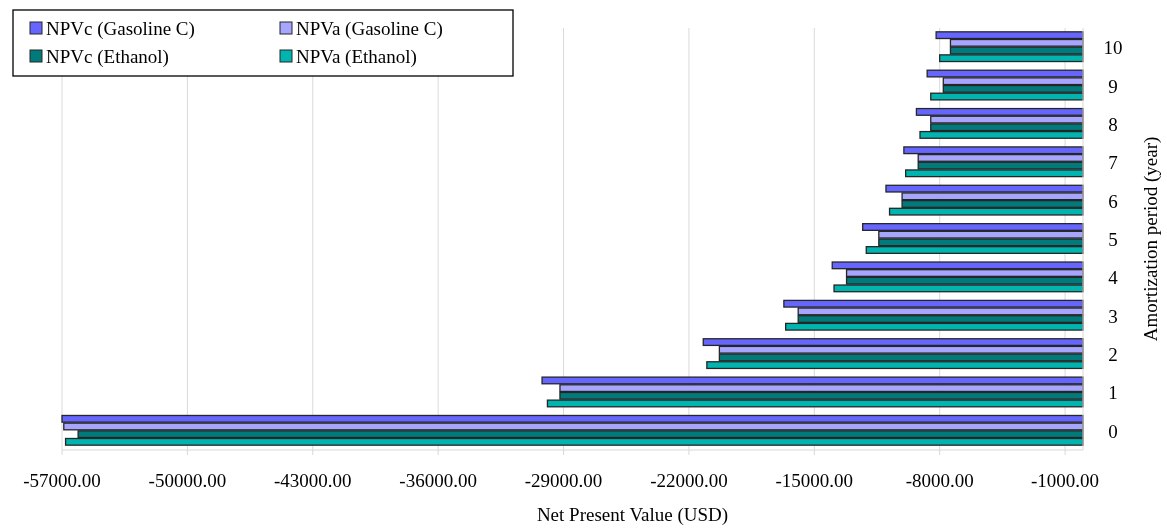  Describe the element at coordinates (563, 480) in the screenshot. I see `x-tick-label: -29000.00` at that location.